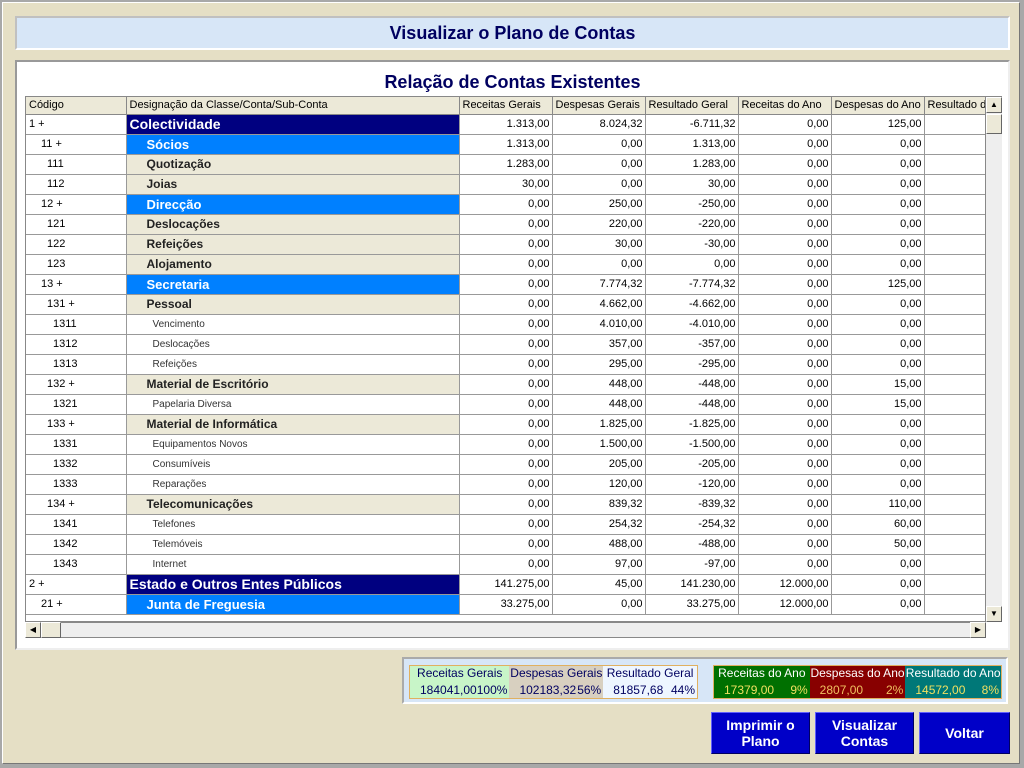 This screenshot has height=768, width=1024. I want to click on account-name: Alojamento, so click(293, 264).